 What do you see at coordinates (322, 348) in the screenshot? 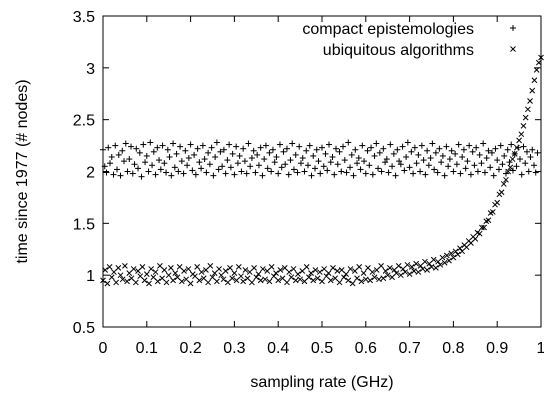
I see `x-tick-label: 0.5` at bounding box center [322, 348].